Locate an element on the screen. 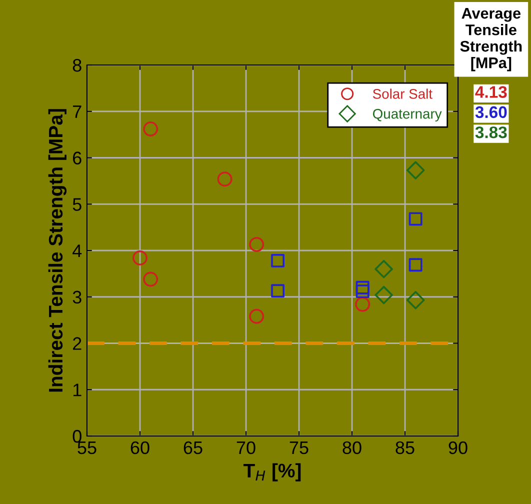  text: Average Tensile Strength [MPa] is located at coordinates (491, 40).